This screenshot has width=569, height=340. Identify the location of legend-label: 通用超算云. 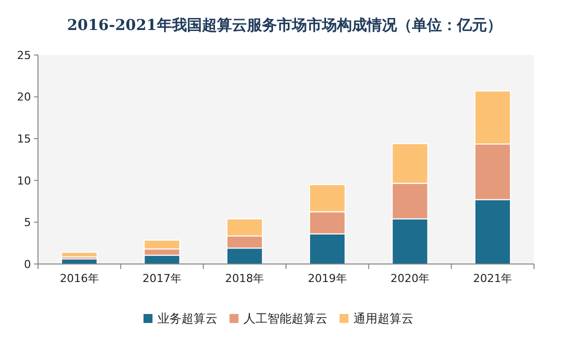
(384, 319).